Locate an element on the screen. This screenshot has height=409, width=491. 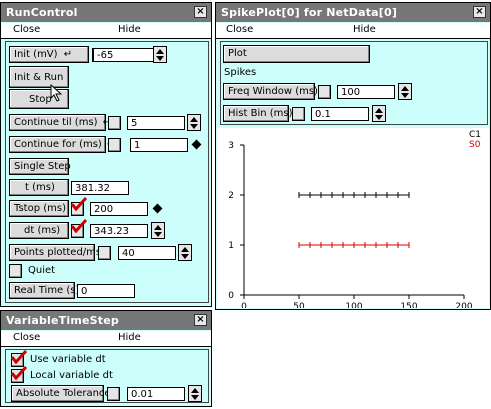
local-variable-dt-check-icon is located at coordinates (19, 373).